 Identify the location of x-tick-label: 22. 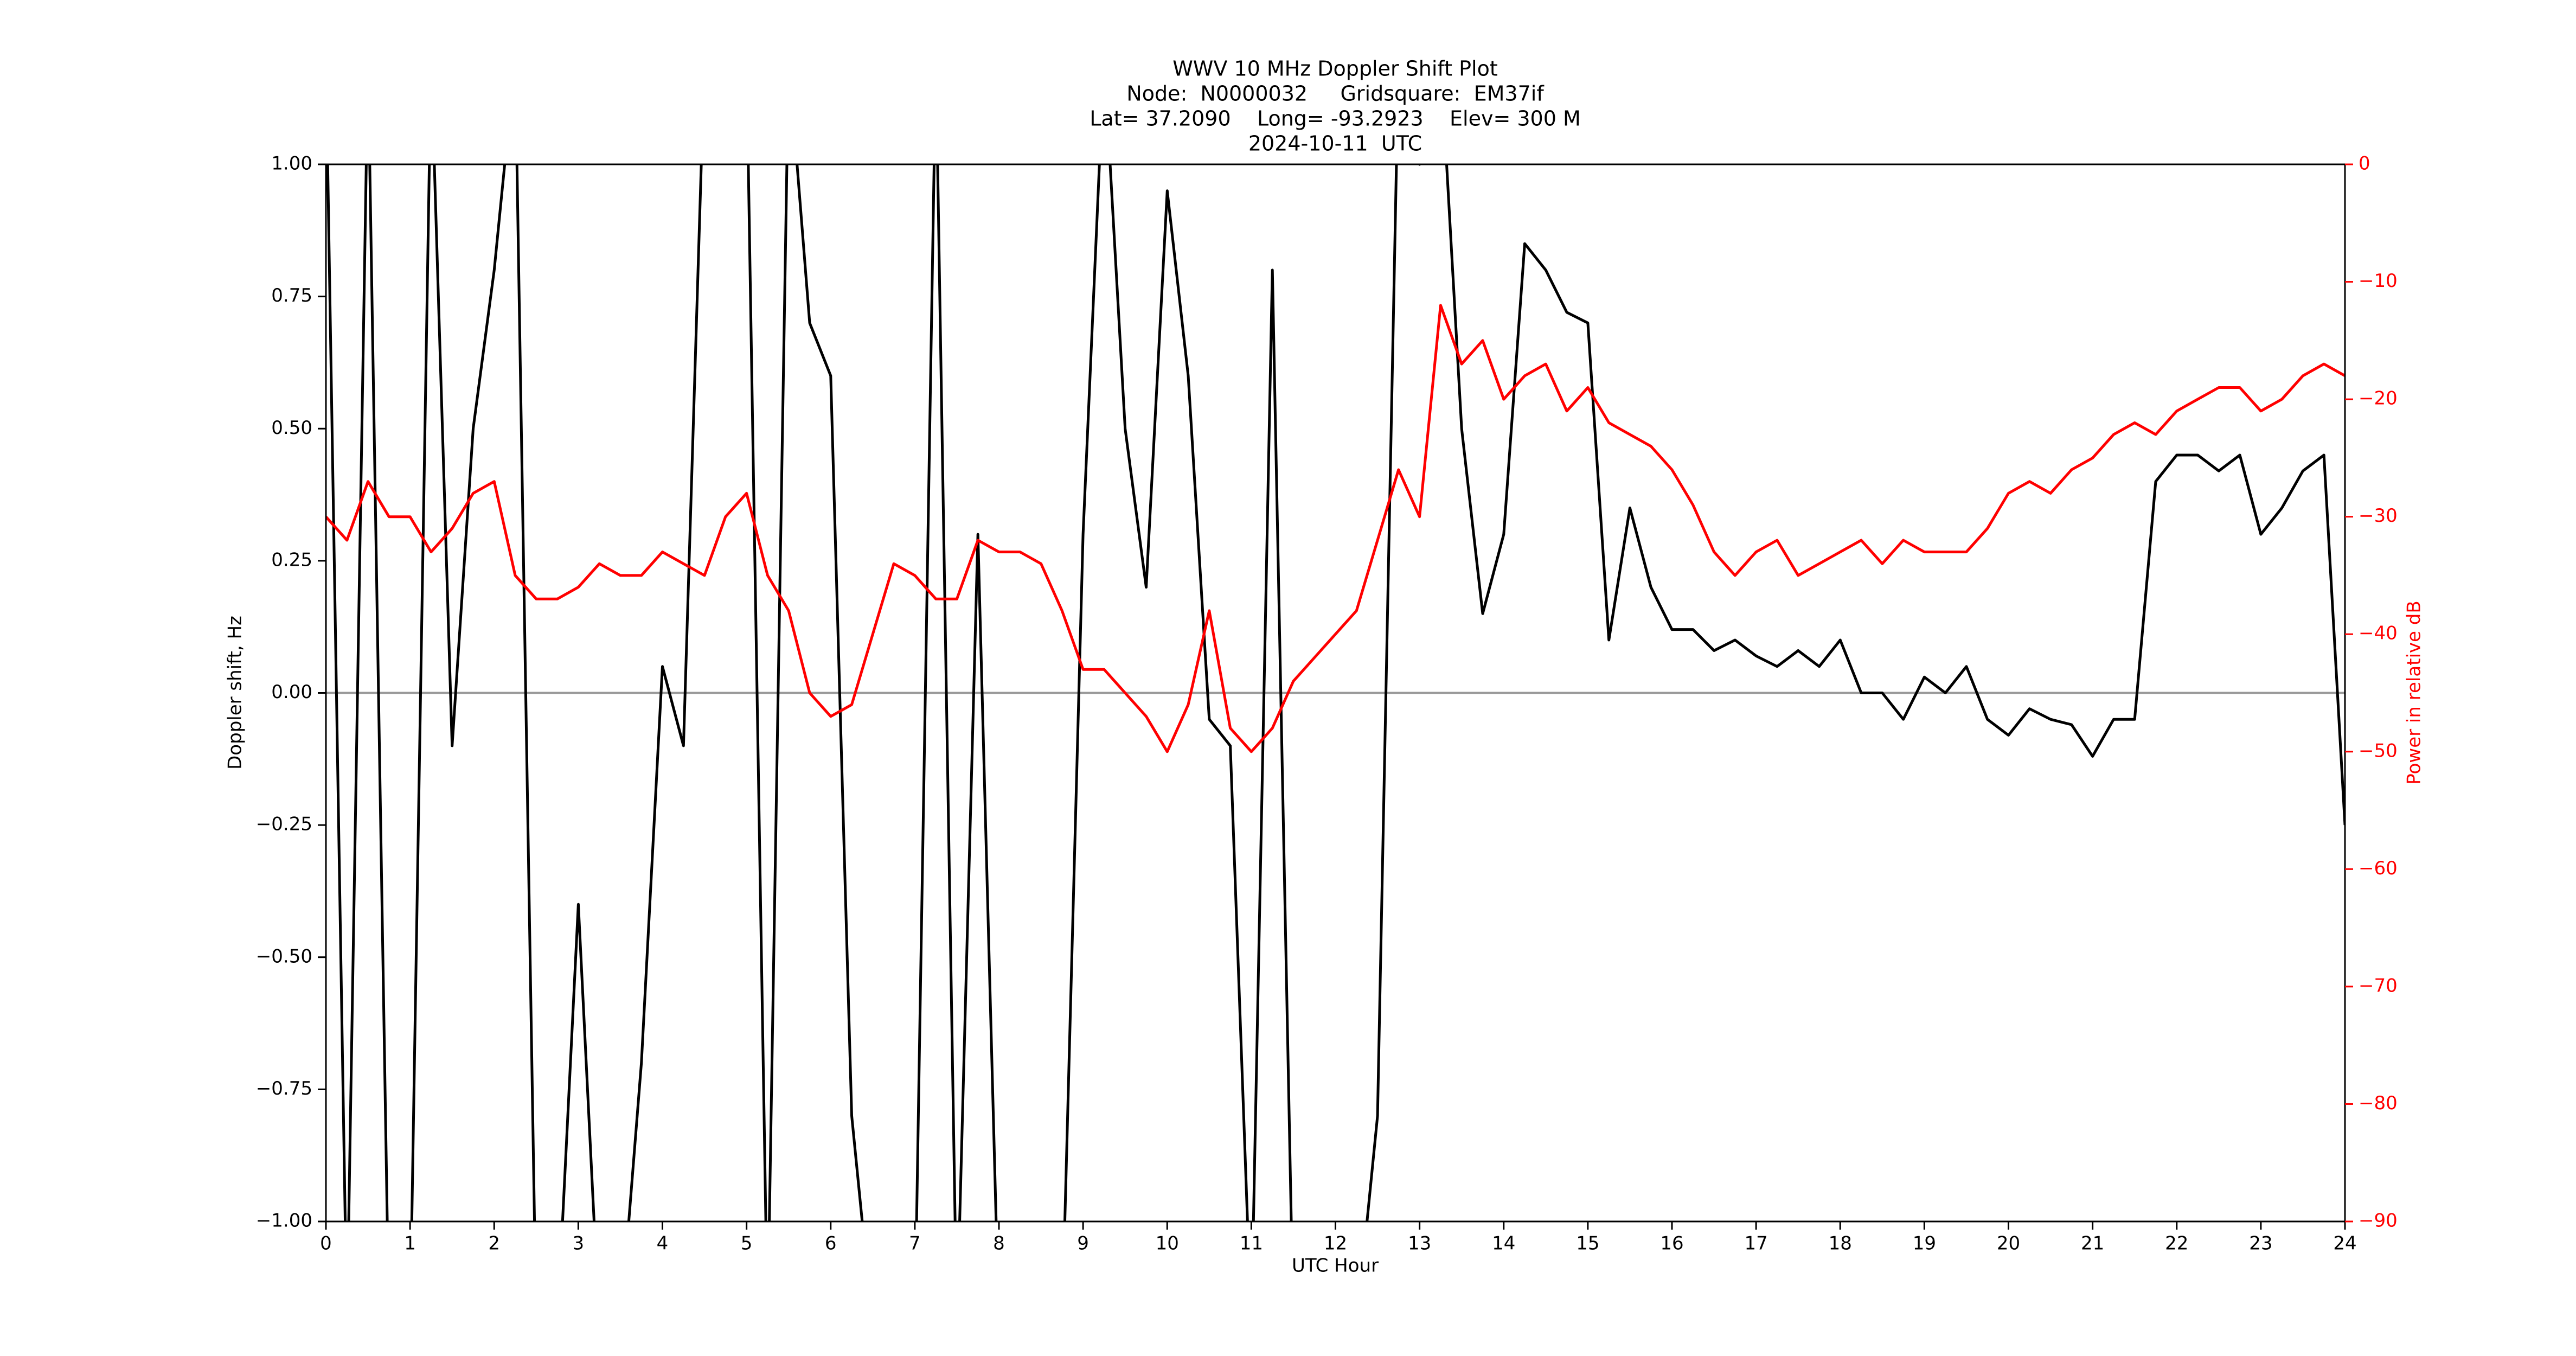
(2176, 1244).